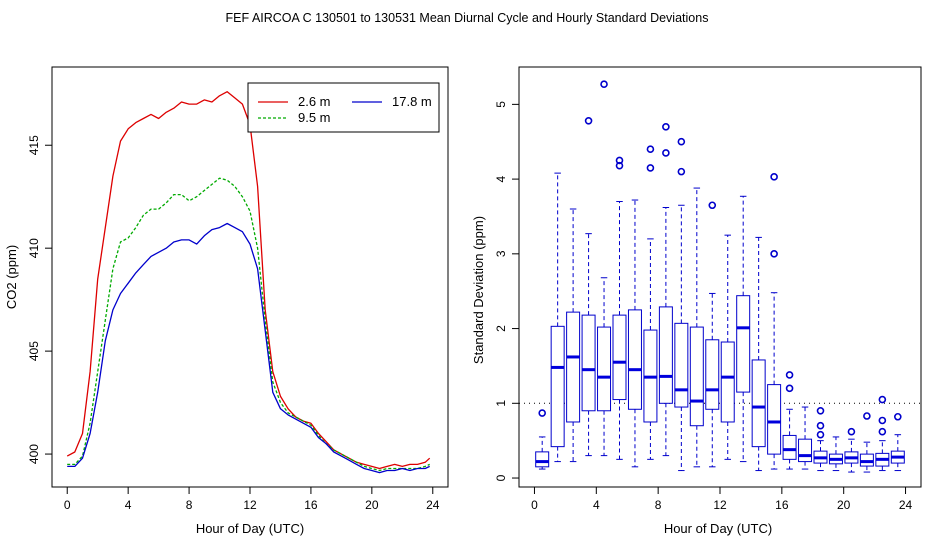  What do you see at coordinates (844, 505) in the screenshot?
I see `right-x-tick-label-20: 20` at bounding box center [844, 505].